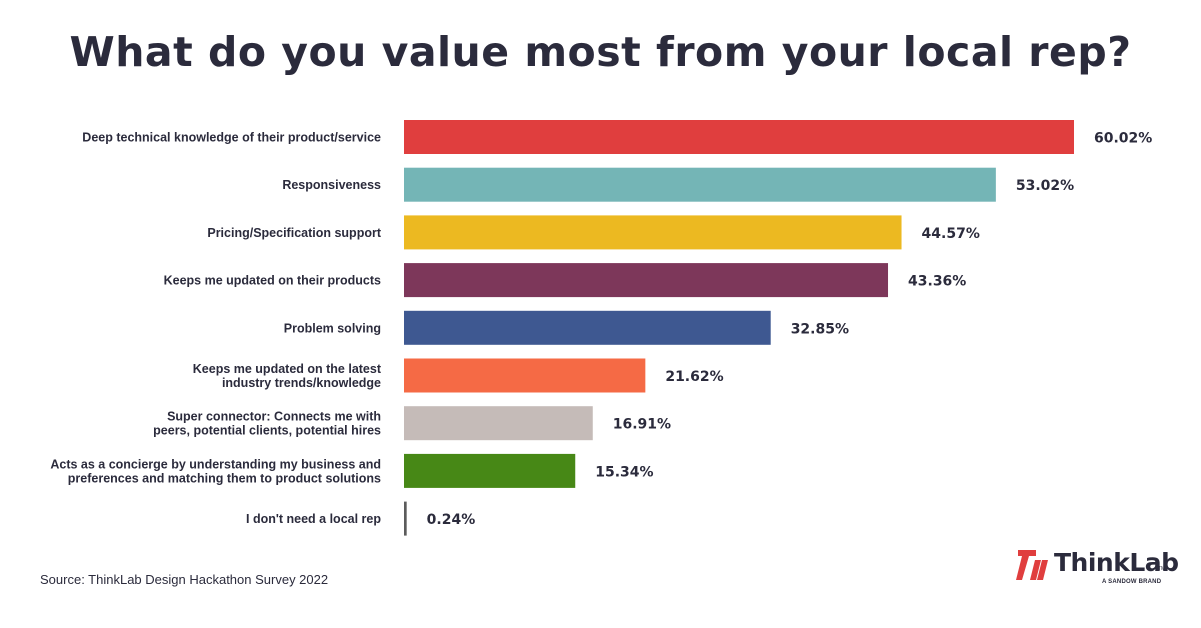 Image resolution: width=1201 pixels, height=628 pixels. Describe the element at coordinates (301, 383) in the screenshot. I see `category-label-line: industry trends/knowledge` at that location.